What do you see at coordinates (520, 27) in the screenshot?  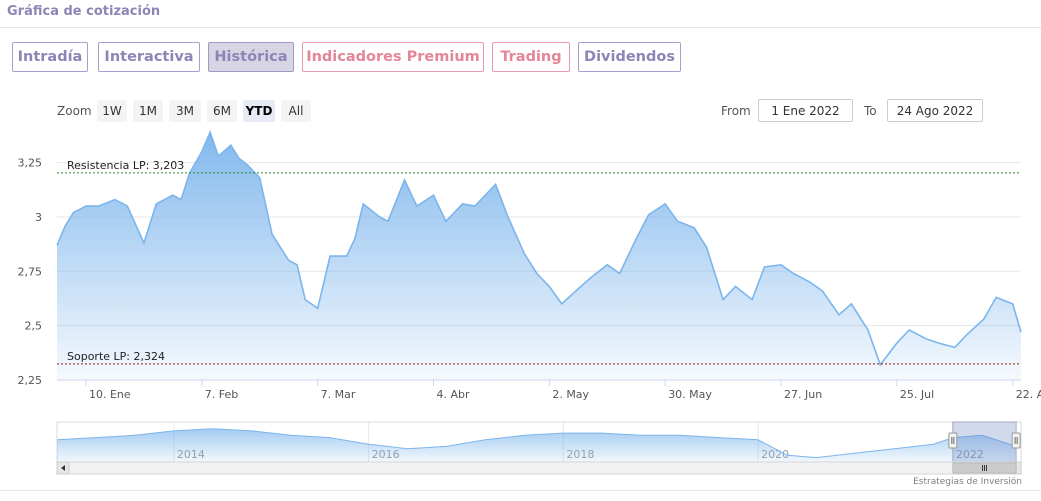 I see `title-divider` at bounding box center [520, 27].